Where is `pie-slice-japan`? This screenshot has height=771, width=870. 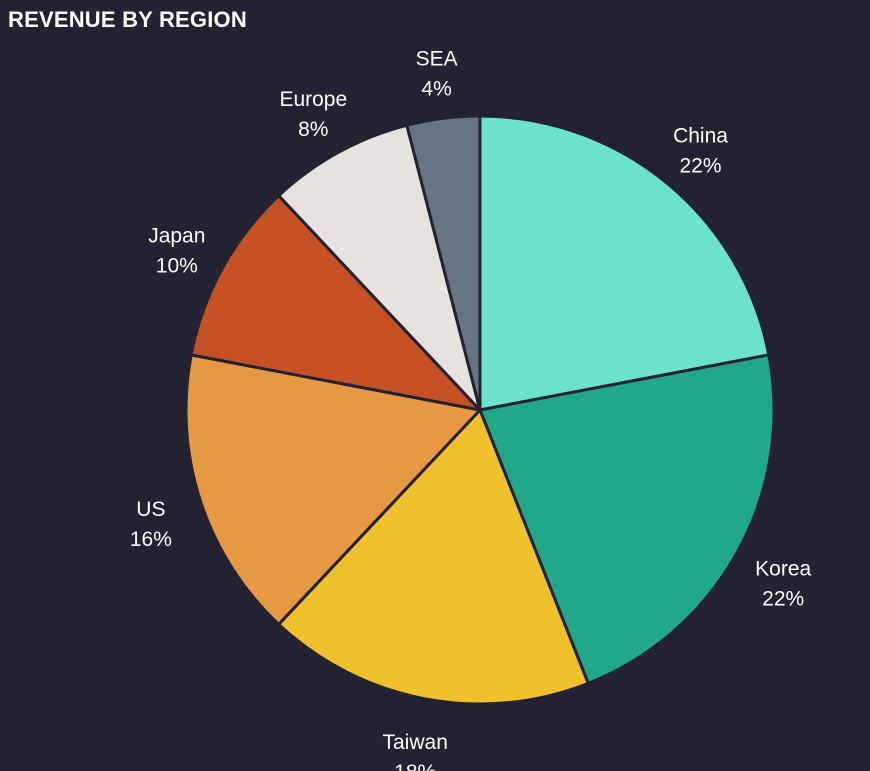
pie-slice-japan is located at coordinates (335, 303).